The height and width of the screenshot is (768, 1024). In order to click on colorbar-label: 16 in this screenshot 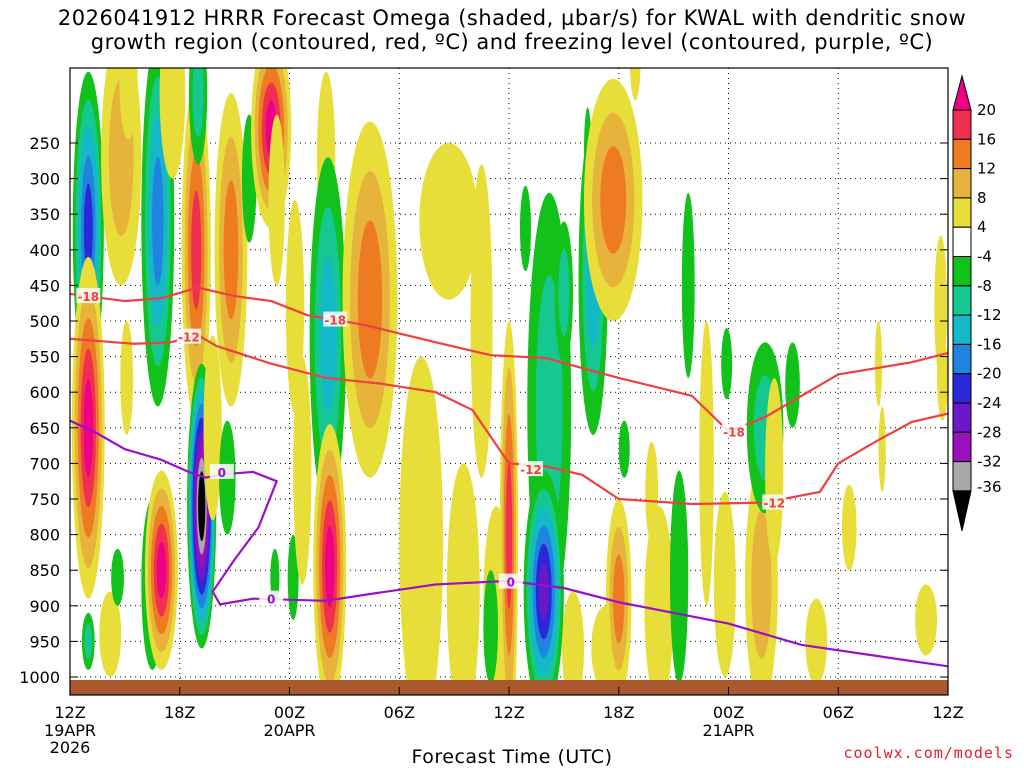, I will do `click(986, 139)`.